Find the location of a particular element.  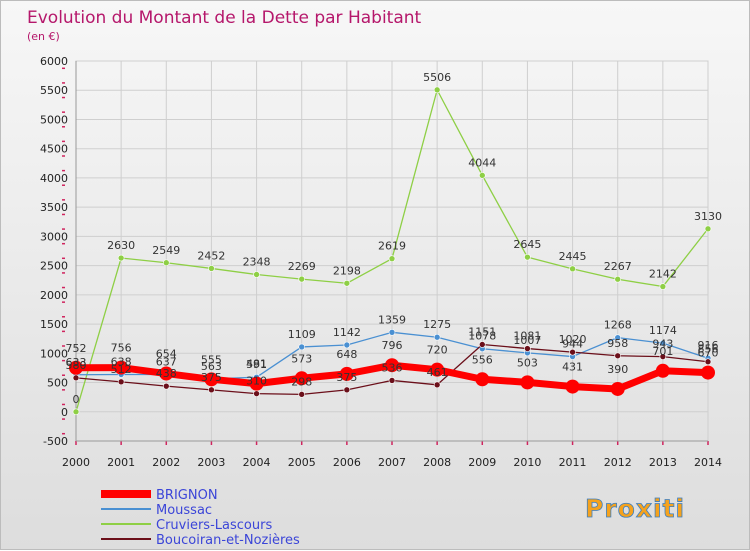

chart-subtitle: (en €) is located at coordinates (43, 36).